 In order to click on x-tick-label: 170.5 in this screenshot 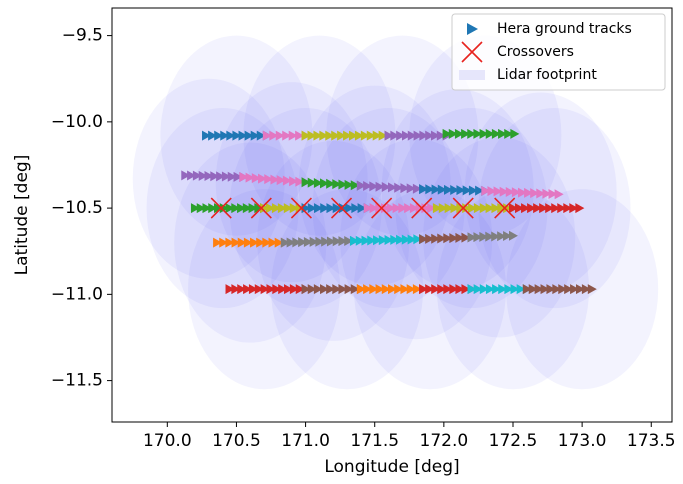, I will do `click(236, 441)`.